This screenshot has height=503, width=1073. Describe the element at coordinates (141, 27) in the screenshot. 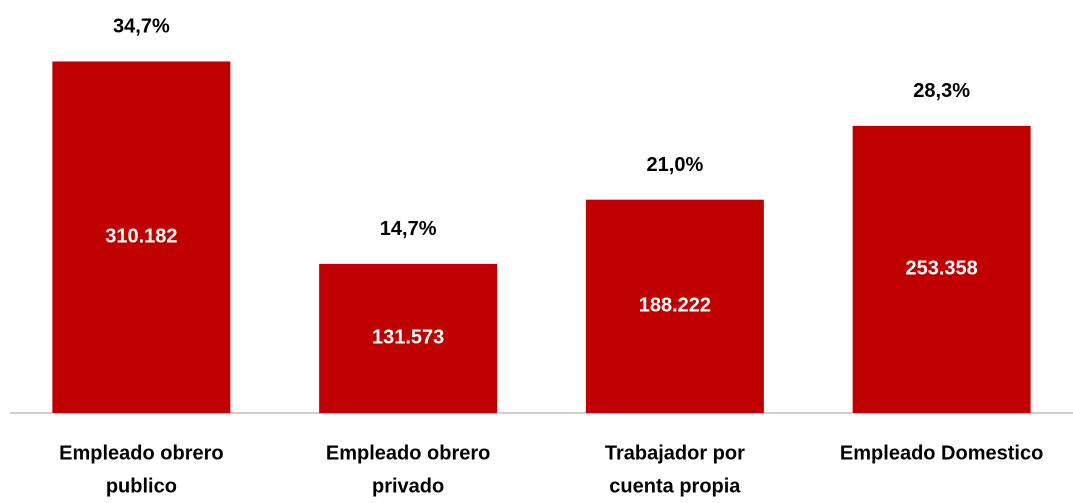

I see `percent-label: 34,7%` at that location.